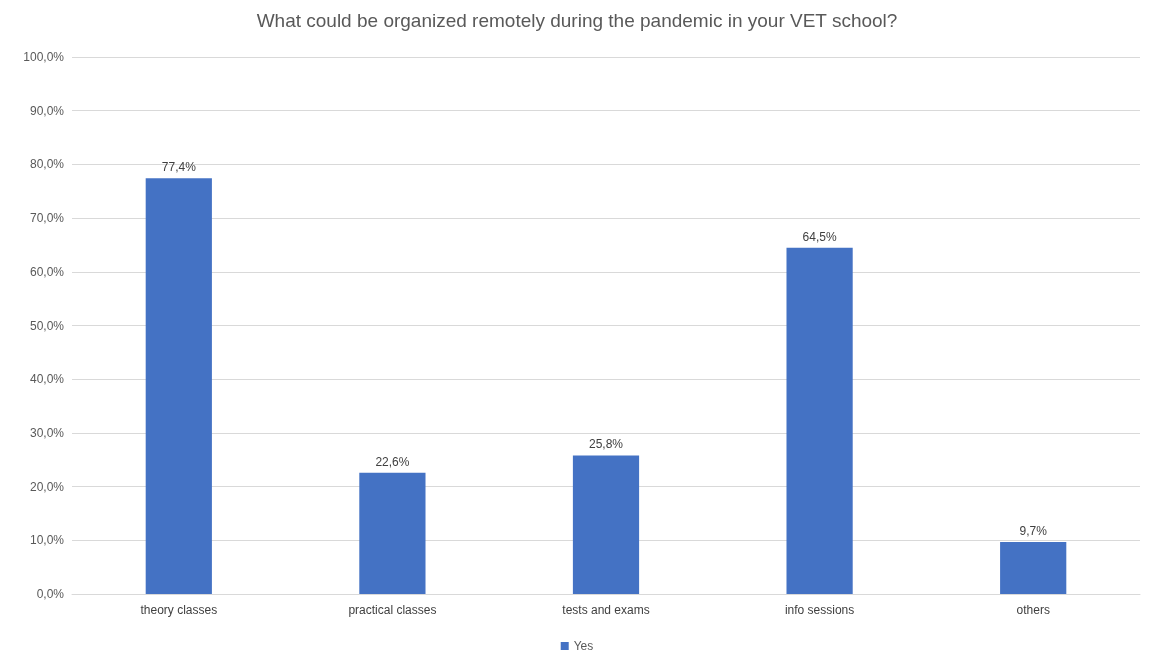 This screenshot has width=1154, height=657. I want to click on y-tick-label: 10,0%, so click(47, 540).